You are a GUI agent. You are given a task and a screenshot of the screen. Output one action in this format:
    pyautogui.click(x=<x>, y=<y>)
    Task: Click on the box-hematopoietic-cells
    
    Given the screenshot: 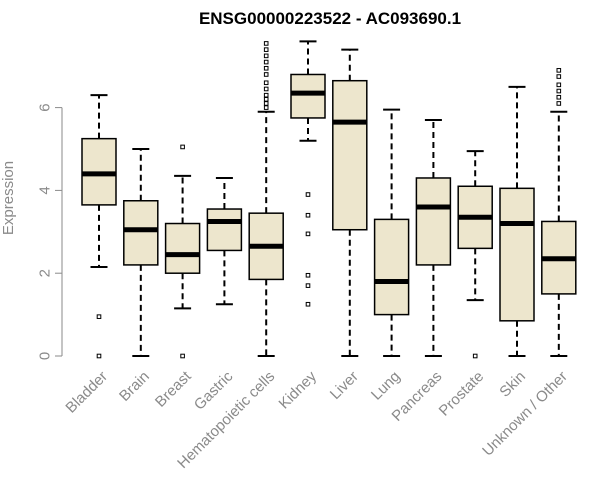 What is the action you would take?
    pyautogui.click(x=266, y=199)
    